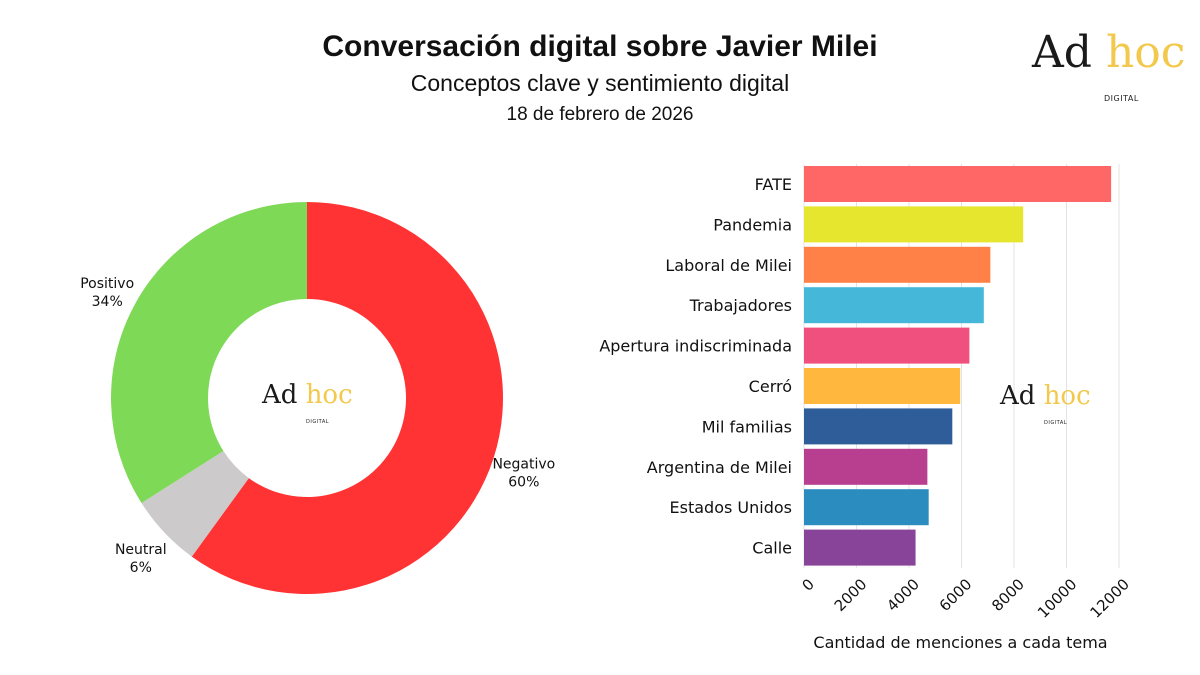  What do you see at coordinates (860, 547) in the screenshot?
I see `bar-calle` at bounding box center [860, 547].